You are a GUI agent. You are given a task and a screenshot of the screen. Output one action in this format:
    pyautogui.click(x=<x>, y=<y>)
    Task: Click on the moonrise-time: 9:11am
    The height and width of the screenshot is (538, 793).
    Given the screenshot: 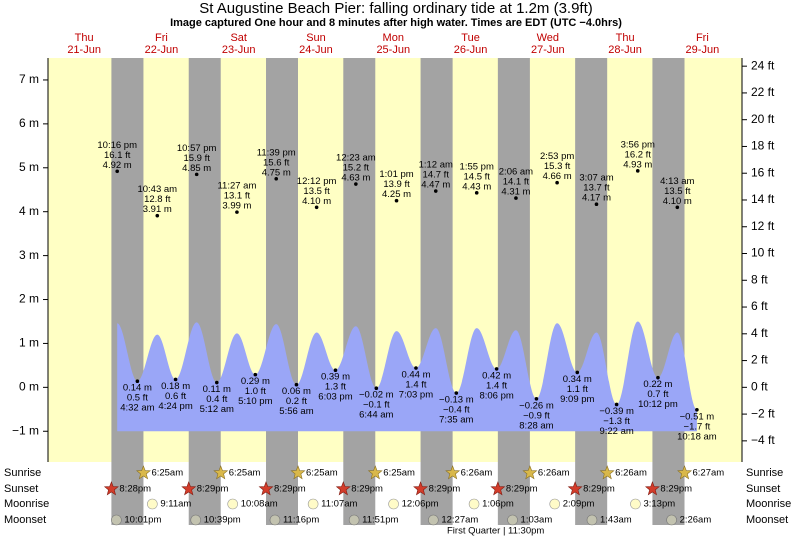 What is the action you would take?
    pyautogui.click(x=175, y=504)
    